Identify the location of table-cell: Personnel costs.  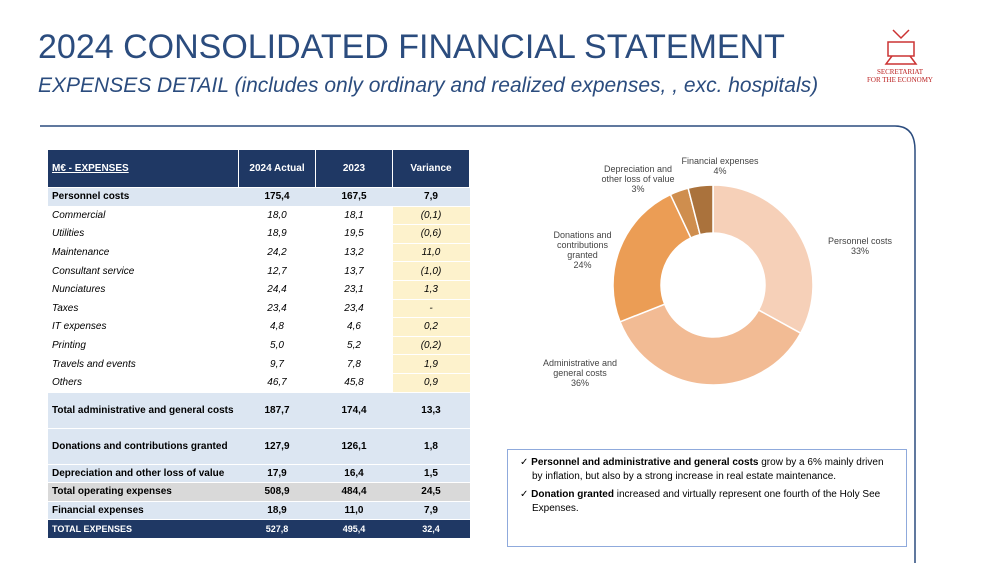
(143, 197).